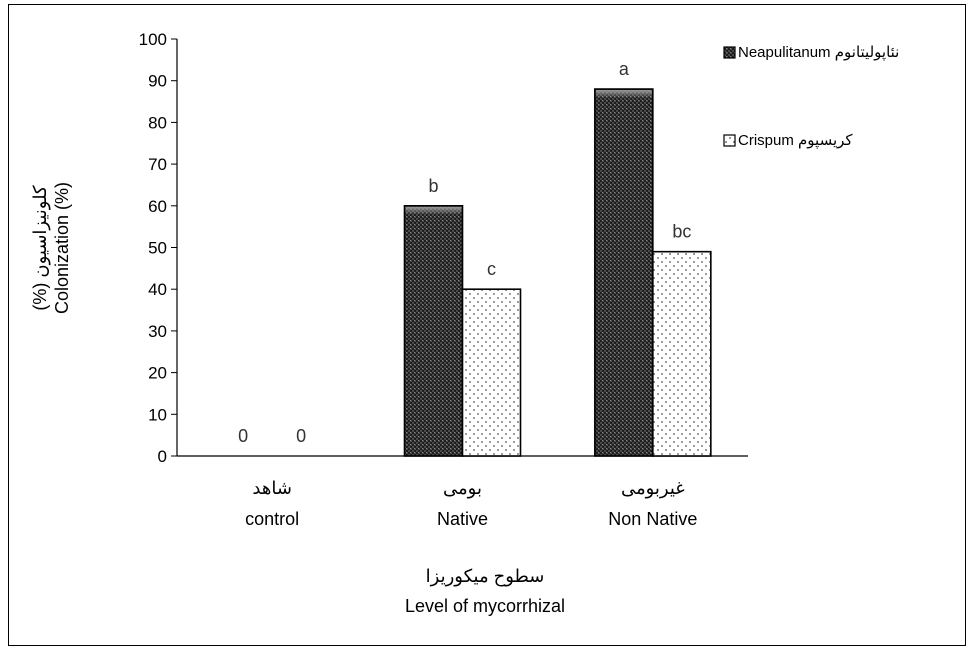  Describe the element at coordinates (157, 331) in the screenshot. I see `y-tick-label: 30` at that location.